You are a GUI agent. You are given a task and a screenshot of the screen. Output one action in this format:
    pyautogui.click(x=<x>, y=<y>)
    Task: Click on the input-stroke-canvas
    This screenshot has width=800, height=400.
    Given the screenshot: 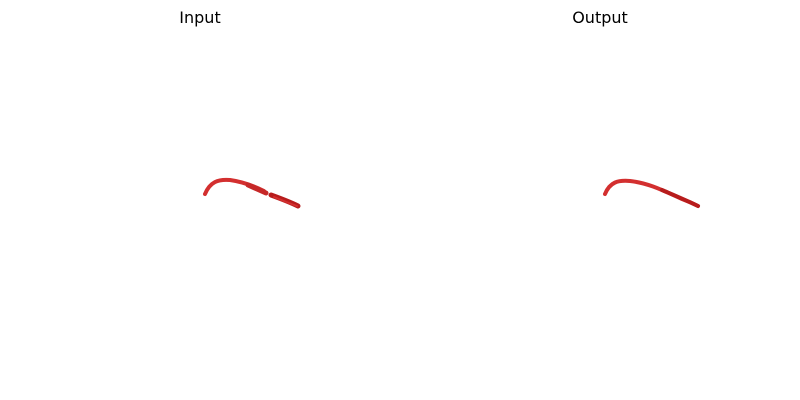 What is the action you would take?
    pyautogui.click(x=252, y=193)
    